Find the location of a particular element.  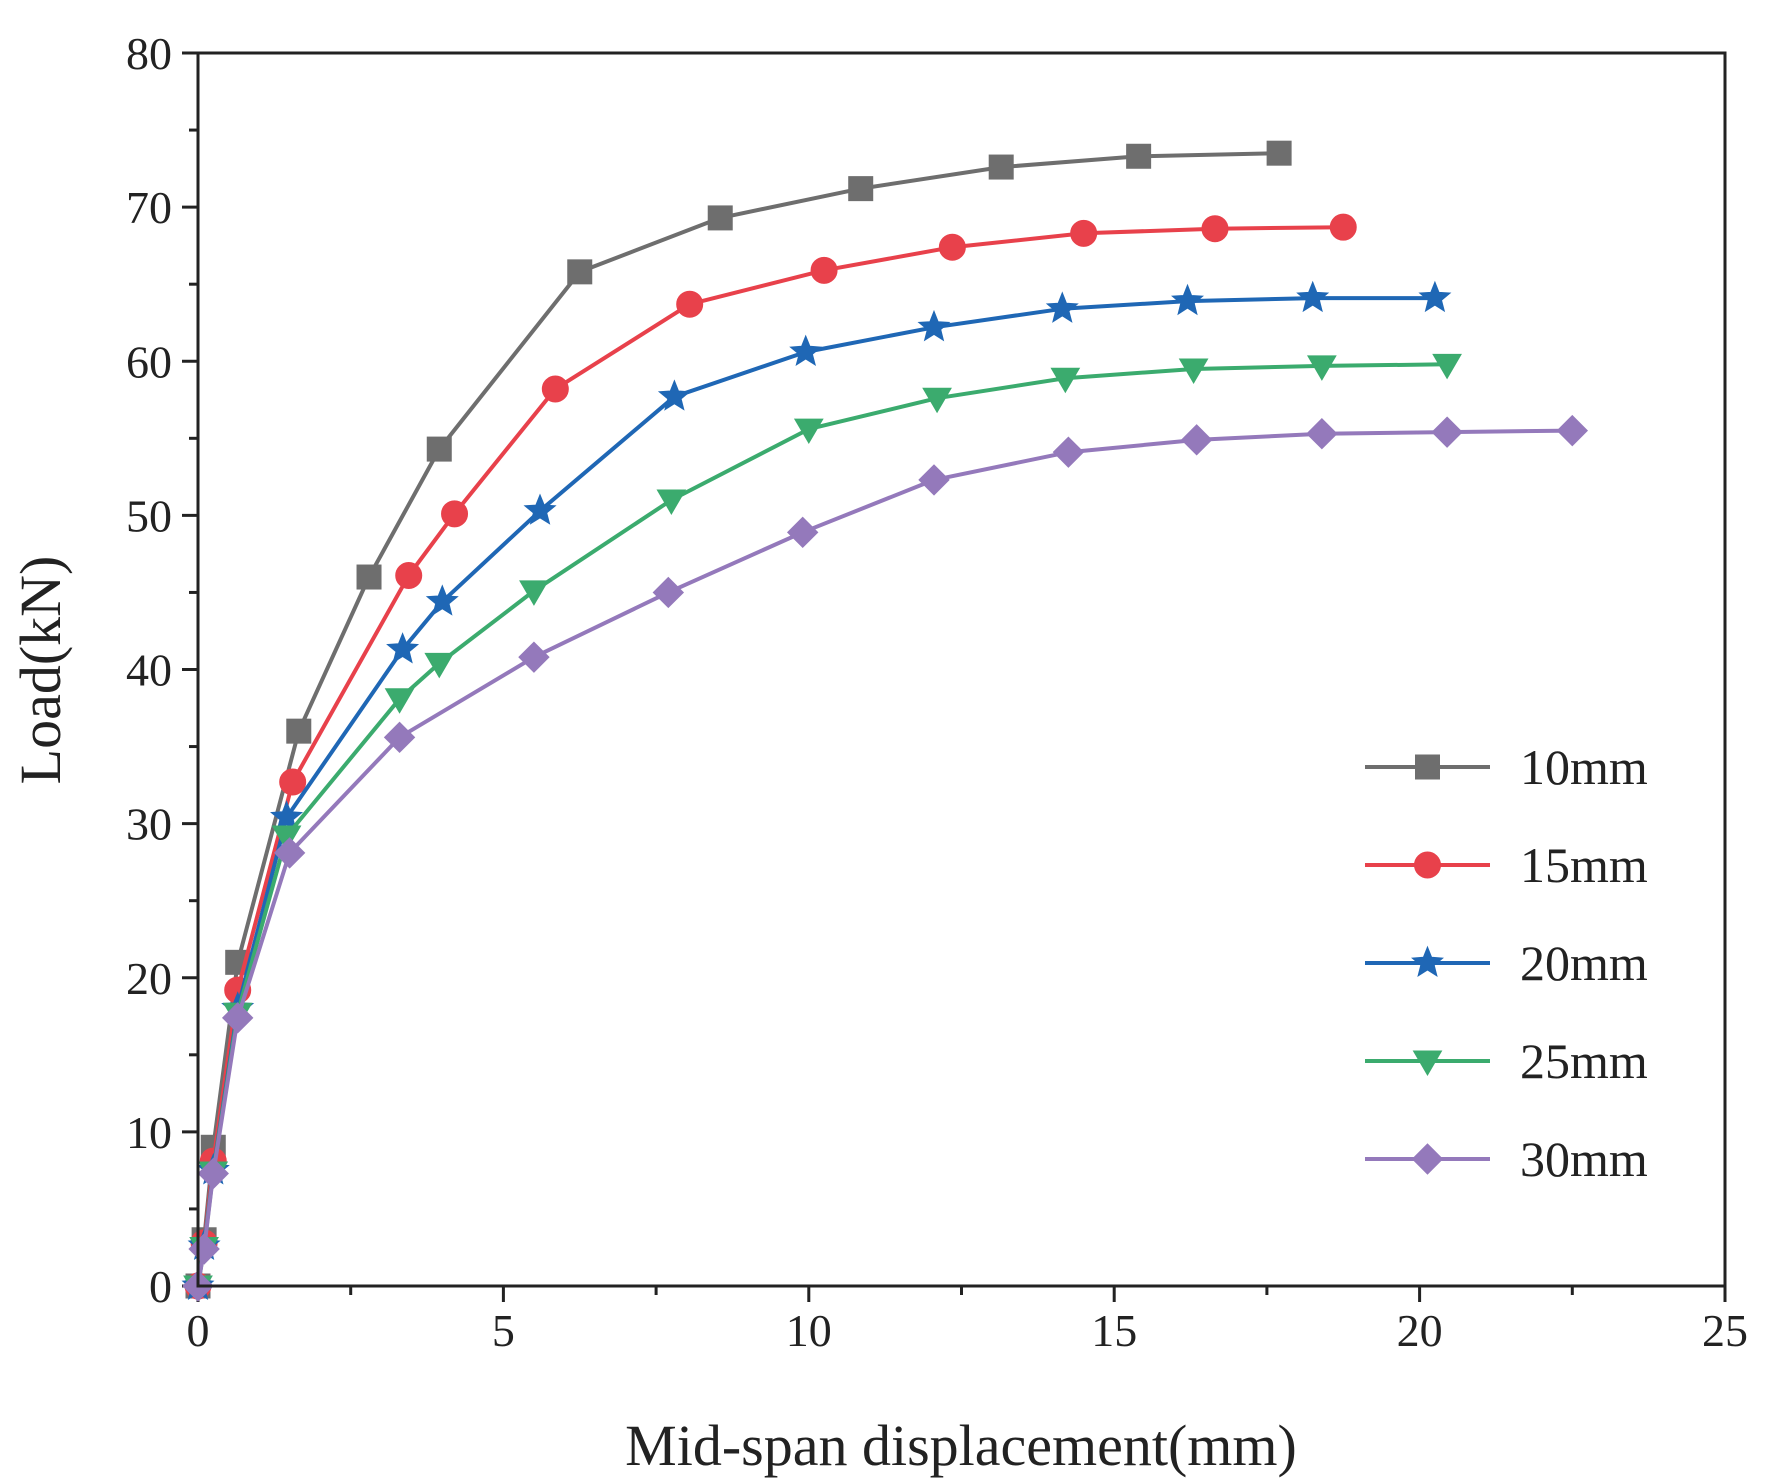

legend-item: 10mm is located at coordinates (1506, 767).